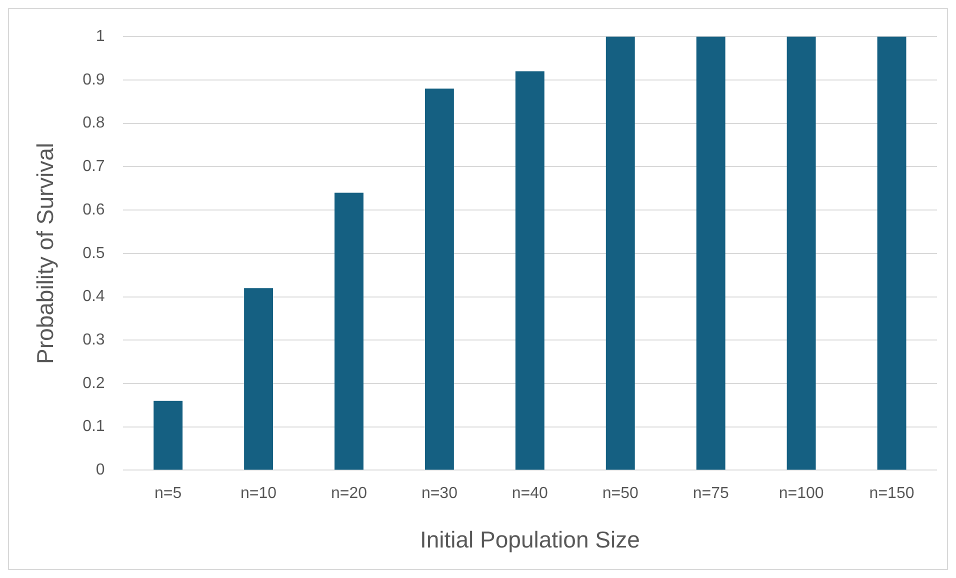  What do you see at coordinates (93, 340) in the screenshot?
I see `y-tick-label: 0.3` at bounding box center [93, 340].